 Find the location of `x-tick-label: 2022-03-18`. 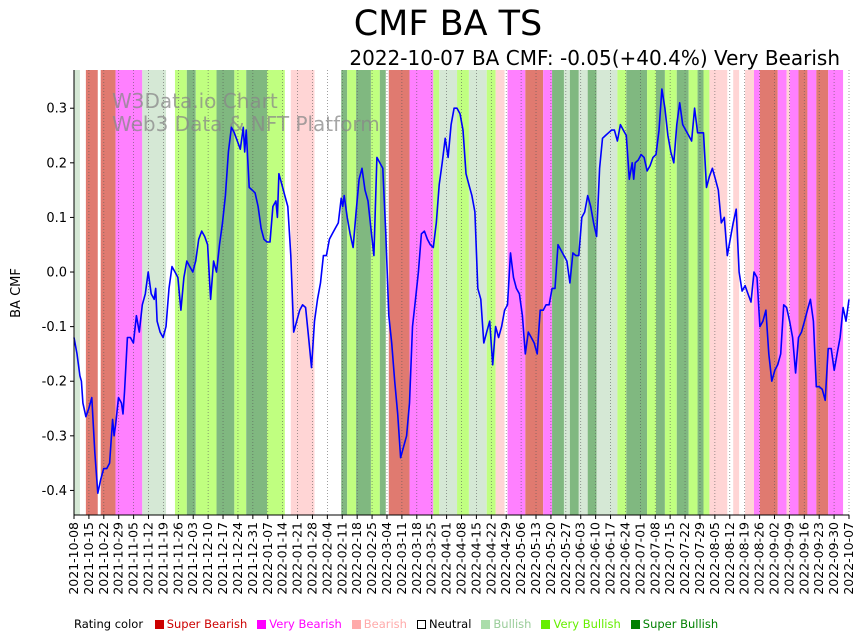

x-tick-label: 2022-03-18 is located at coordinates (416, 558).